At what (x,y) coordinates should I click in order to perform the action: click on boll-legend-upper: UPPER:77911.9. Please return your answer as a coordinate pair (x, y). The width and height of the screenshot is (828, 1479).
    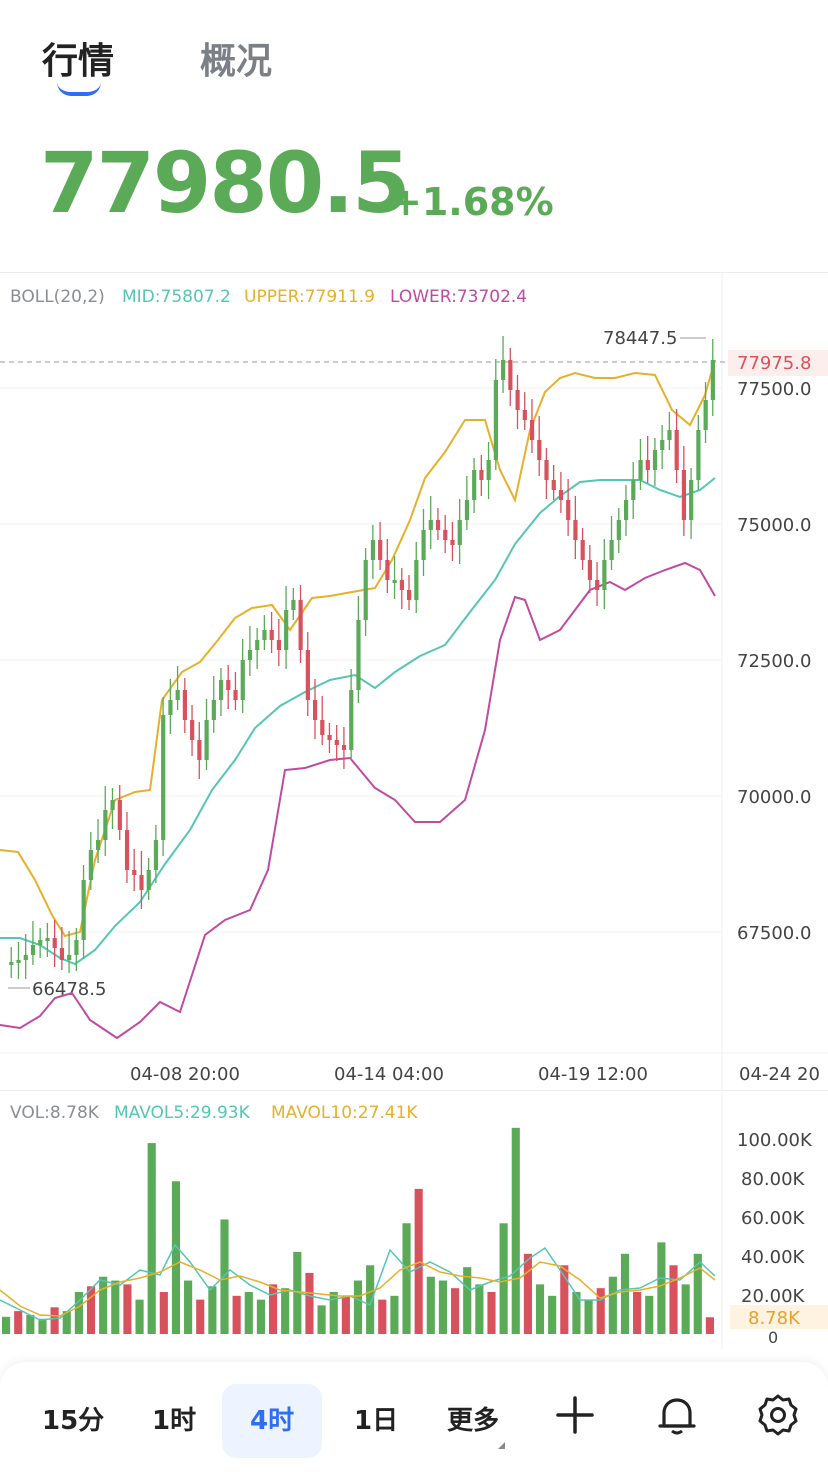
    Looking at the image, I should click on (309, 297).